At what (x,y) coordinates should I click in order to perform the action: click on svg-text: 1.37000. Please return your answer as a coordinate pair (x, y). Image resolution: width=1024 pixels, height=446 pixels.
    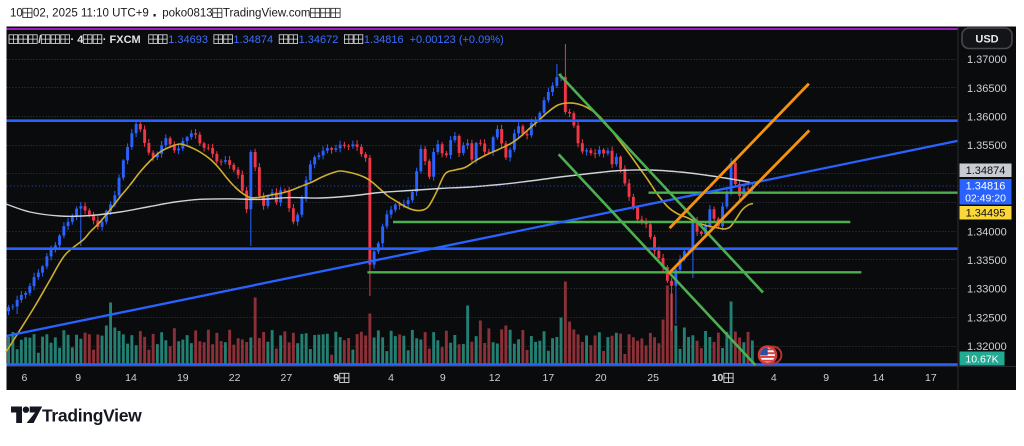
    Looking at the image, I should click on (987, 60).